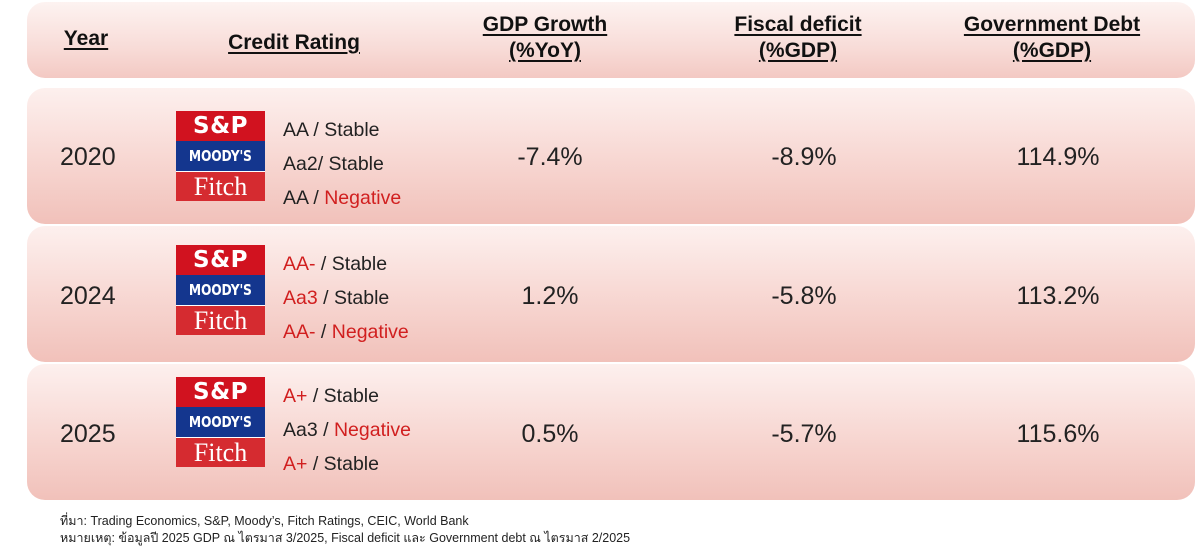  I want to click on header-fiscal-deficit-line1: Fiscal deficit, so click(798, 24).